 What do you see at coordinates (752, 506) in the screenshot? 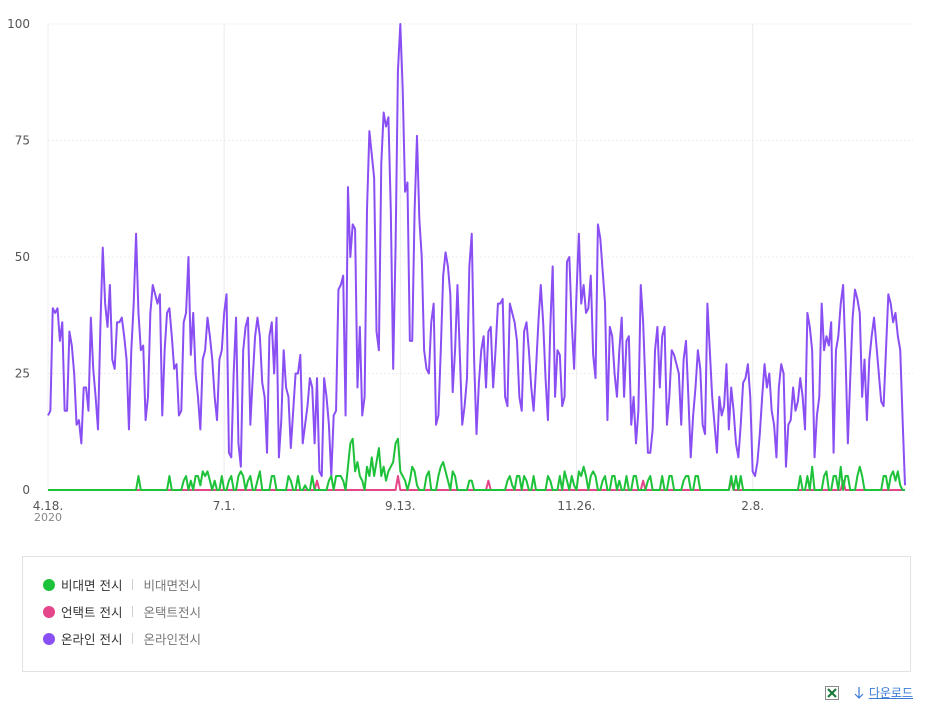
I see `x-tick-label: 2.8.` at bounding box center [752, 506].